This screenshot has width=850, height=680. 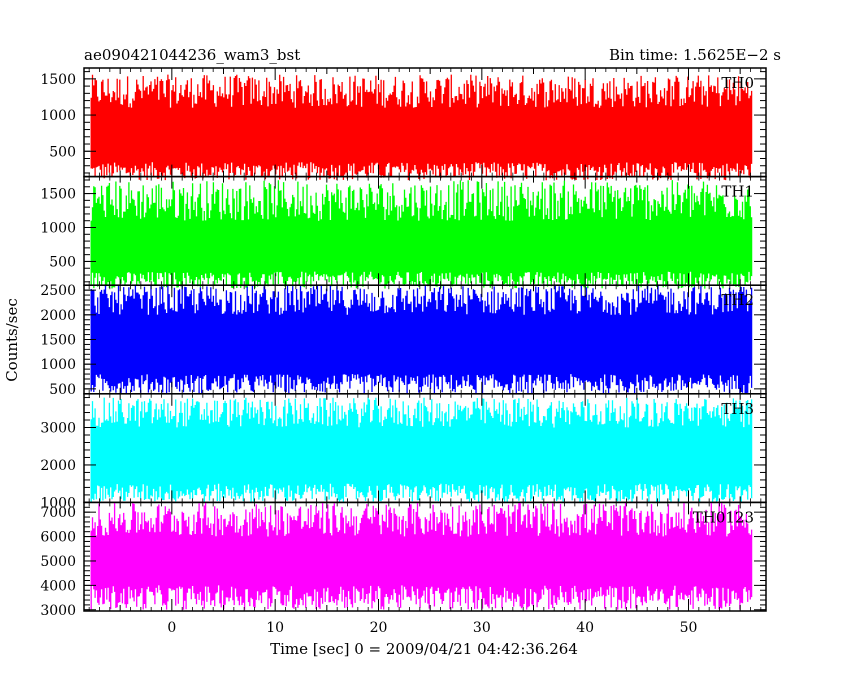 What do you see at coordinates (737, 300) in the screenshot?
I see `panel-label: TH2` at bounding box center [737, 300].